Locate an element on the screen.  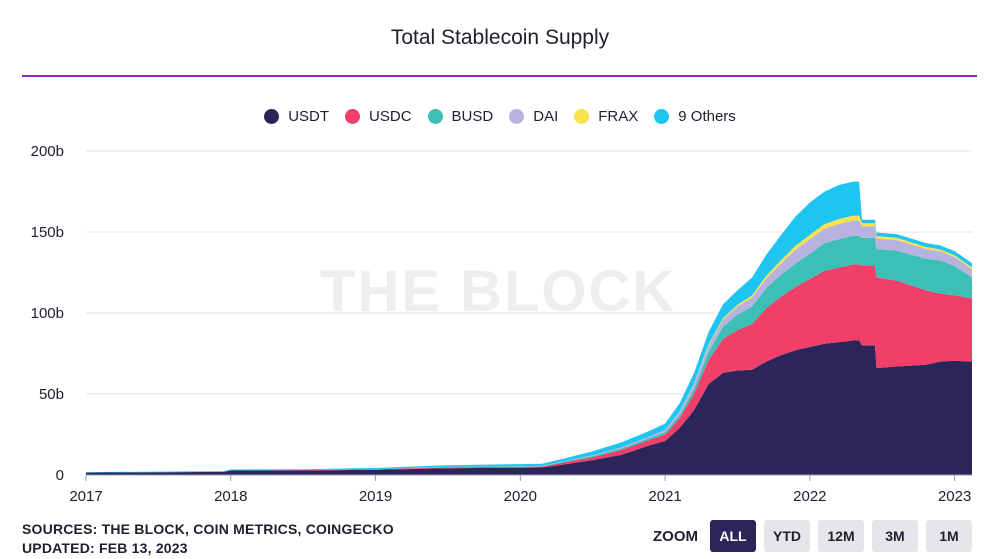
x-tick-label: 2021 is located at coordinates (664, 496).